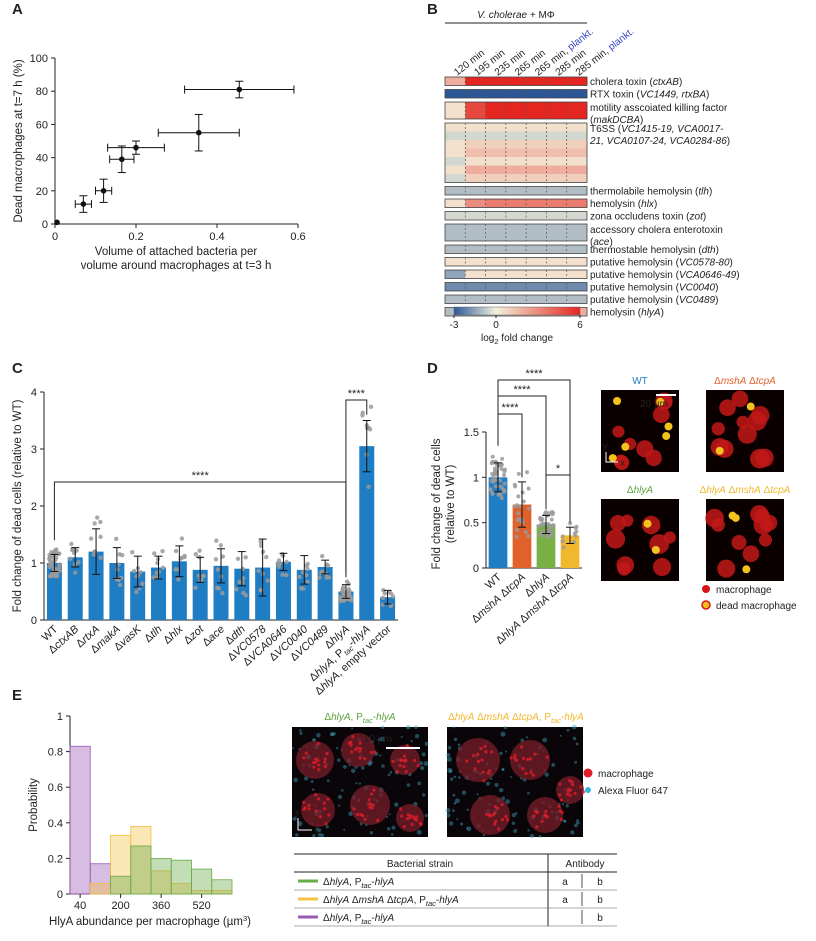  I want to click on label-part: P, so click(422, 900).